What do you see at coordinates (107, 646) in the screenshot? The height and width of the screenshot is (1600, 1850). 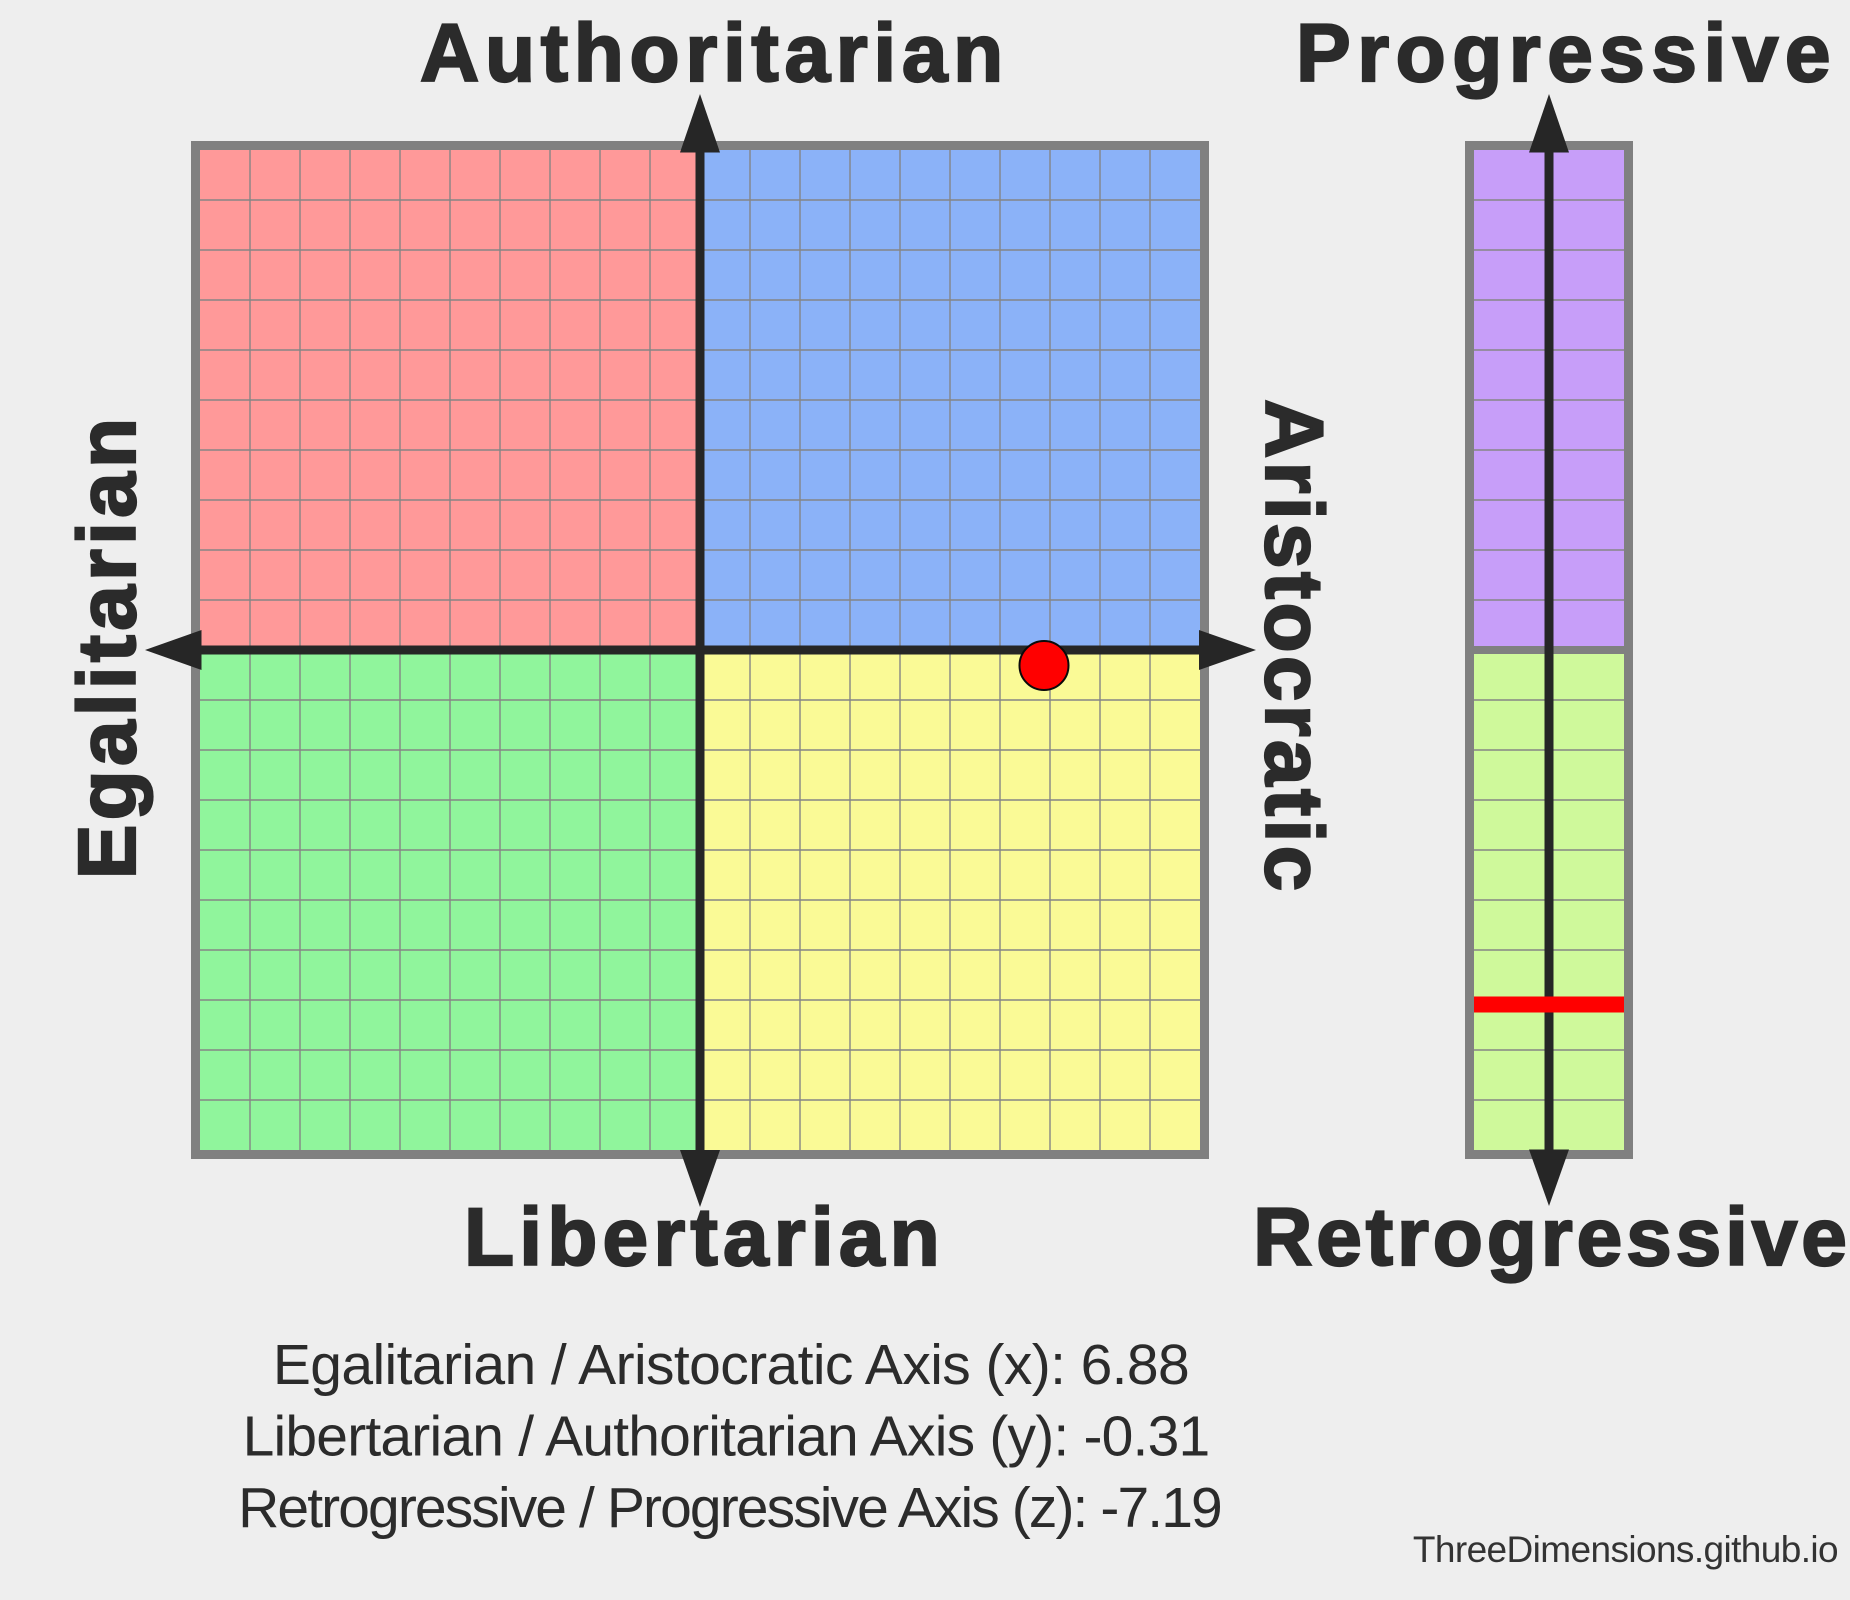 I see `svg-text: Egalitarian` at bounding box center [107, 646].